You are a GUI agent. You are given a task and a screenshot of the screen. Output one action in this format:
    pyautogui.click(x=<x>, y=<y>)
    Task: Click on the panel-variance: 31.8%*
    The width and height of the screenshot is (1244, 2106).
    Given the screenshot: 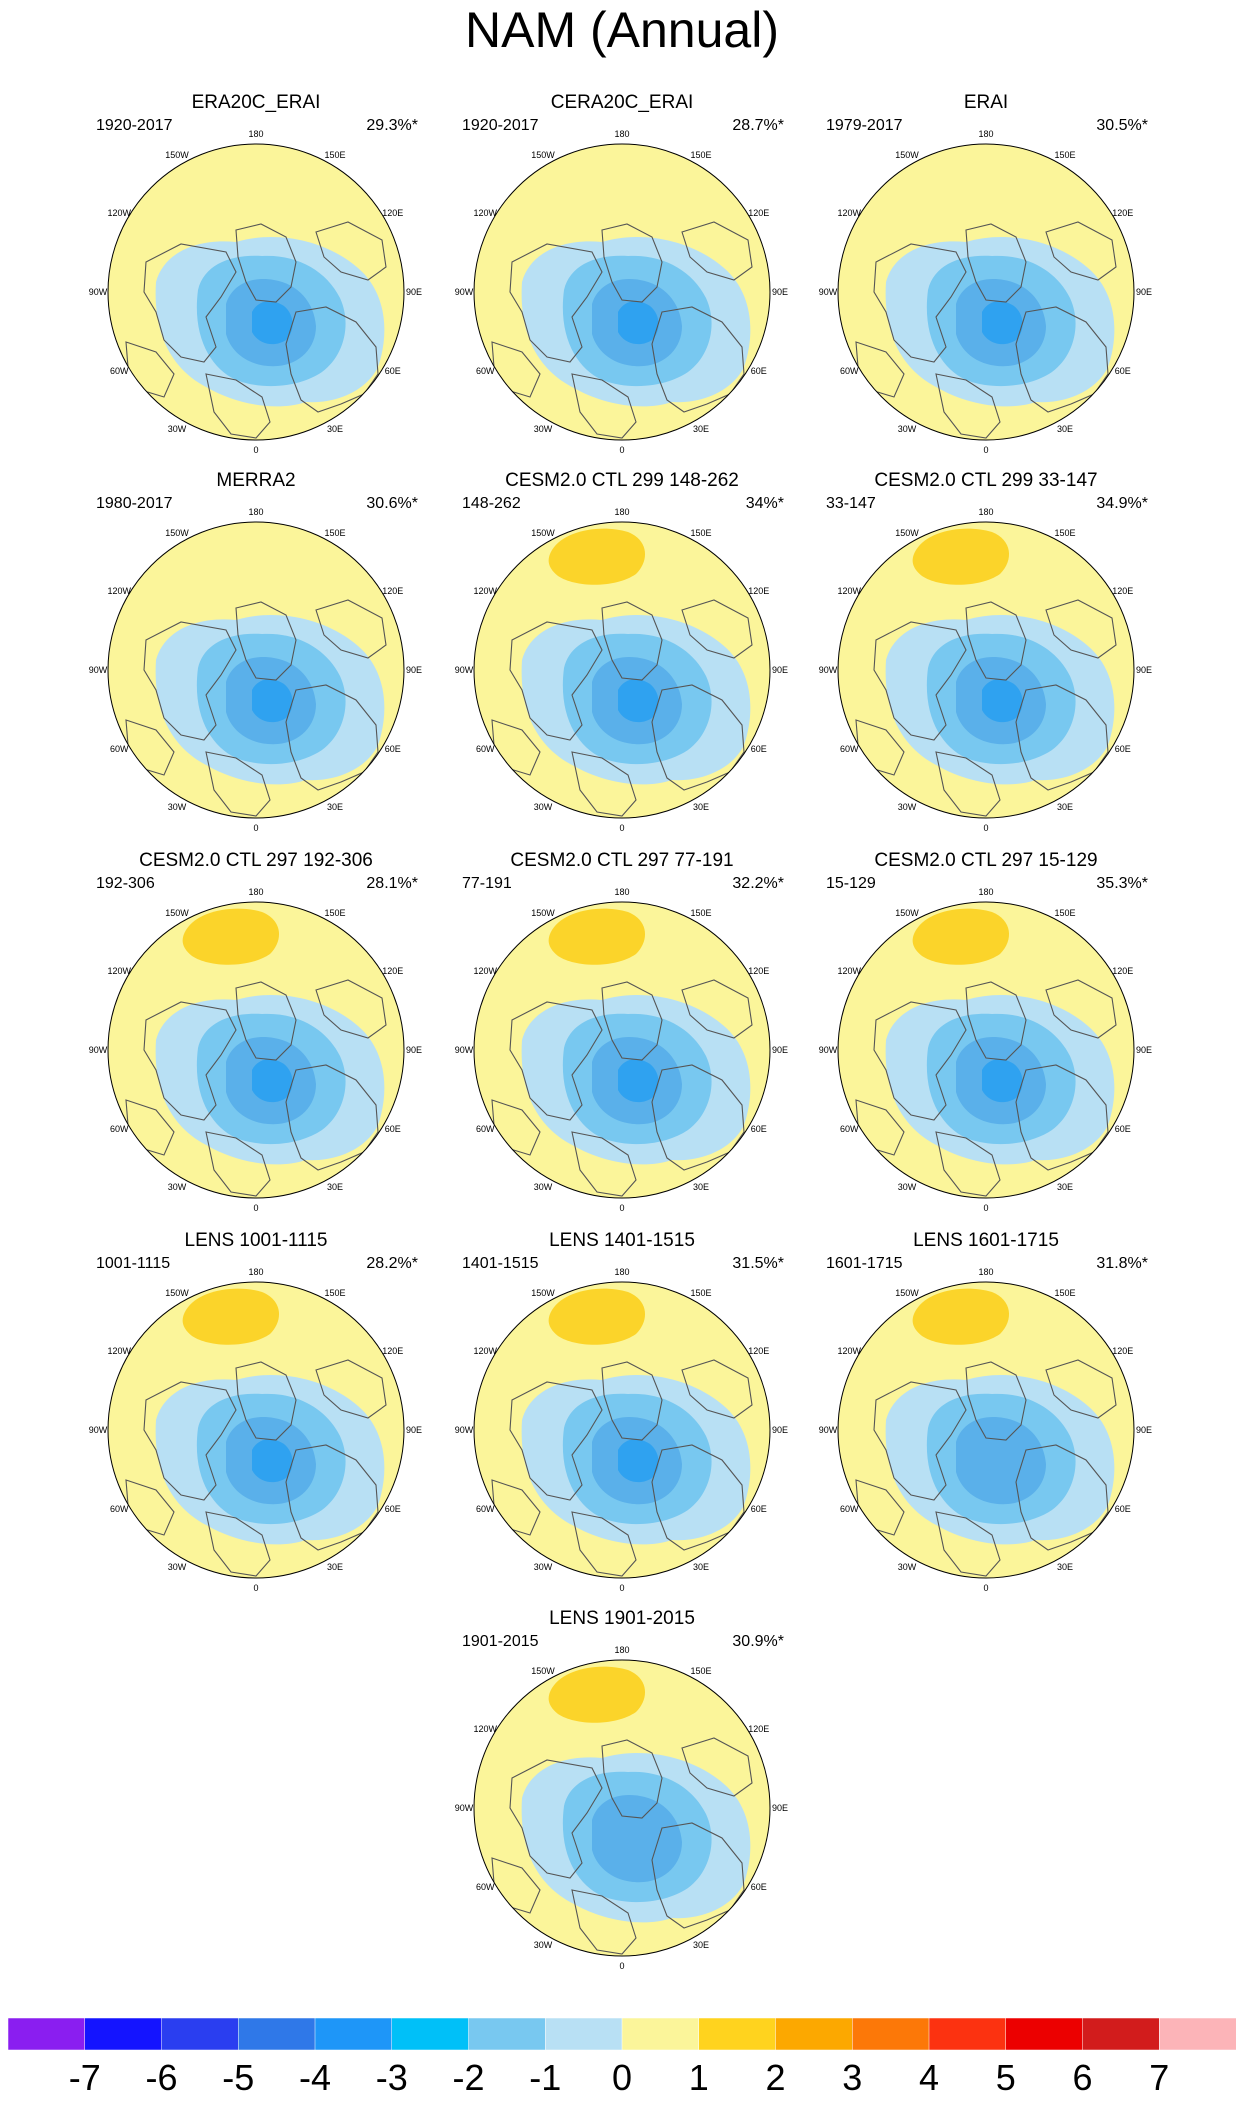 What is the action you would take?
    pyautogui.click(x=1122, y=1263)
    